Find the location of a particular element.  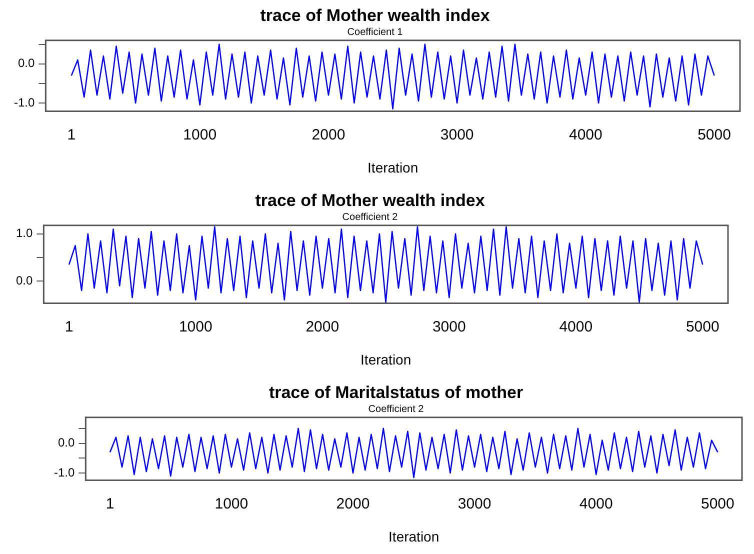

y-tick-label: 1.0 is located at coordinates (24, 233).